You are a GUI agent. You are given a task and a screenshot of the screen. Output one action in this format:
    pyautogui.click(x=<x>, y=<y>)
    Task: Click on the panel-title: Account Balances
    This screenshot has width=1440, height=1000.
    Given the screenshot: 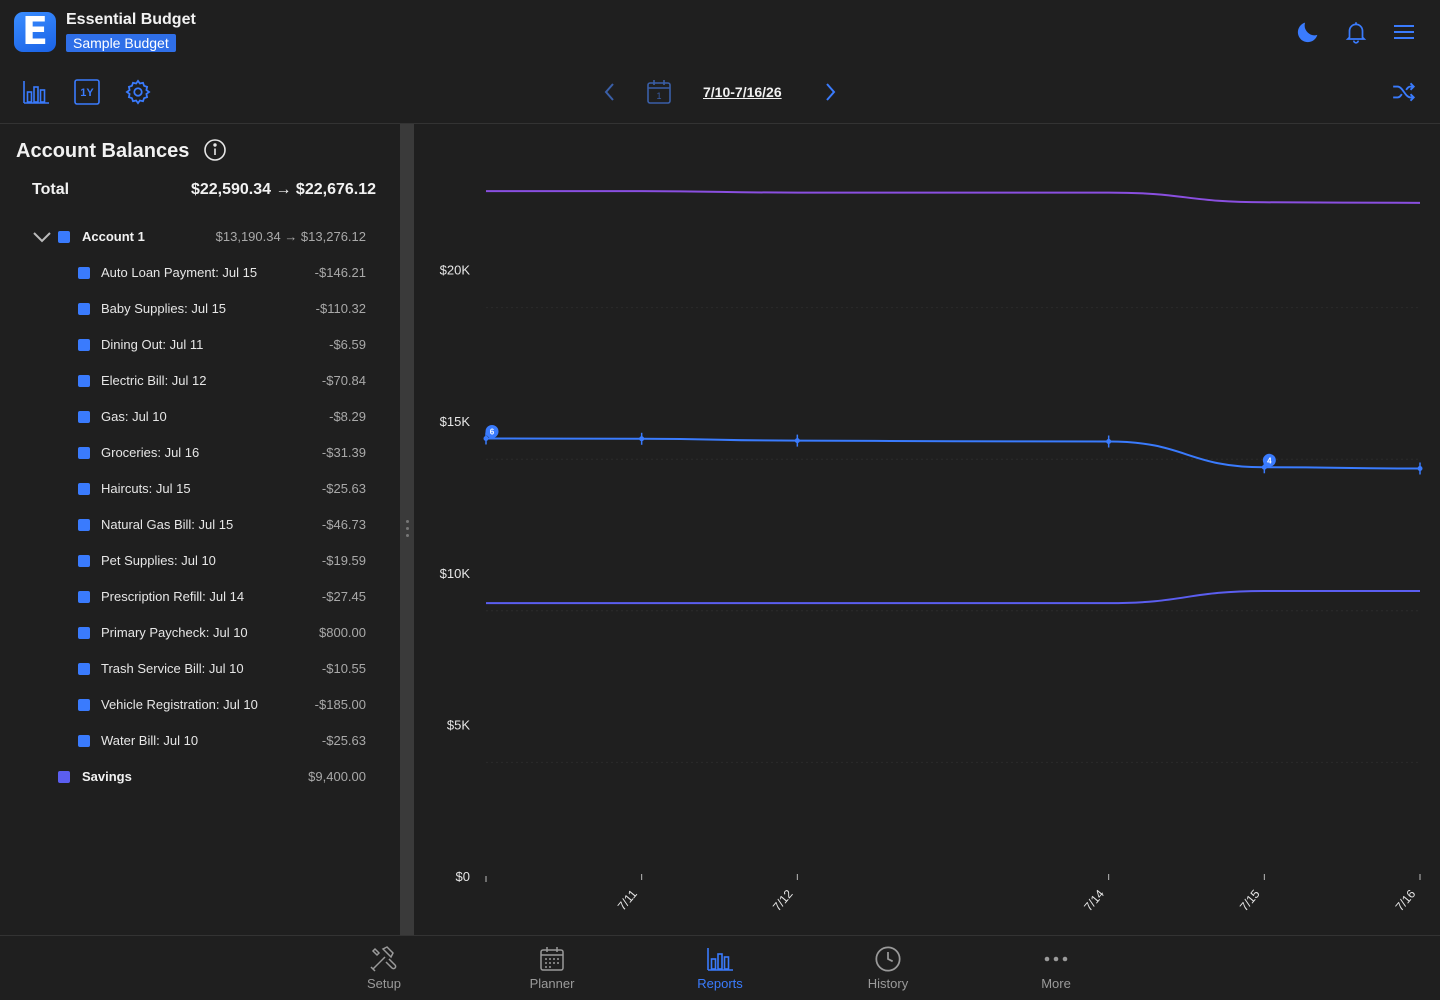 What is the action you would take?
    pyautogui.click(x=103, y=151)
    